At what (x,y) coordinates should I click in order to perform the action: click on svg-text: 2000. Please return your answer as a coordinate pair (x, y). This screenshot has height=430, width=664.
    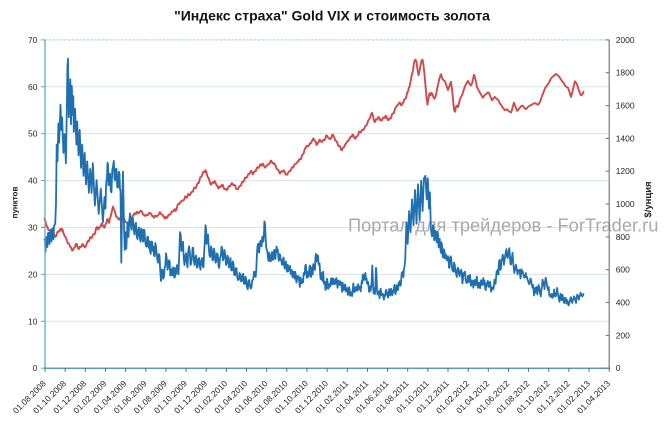
    Looking at the image, I should click on (625, 40).